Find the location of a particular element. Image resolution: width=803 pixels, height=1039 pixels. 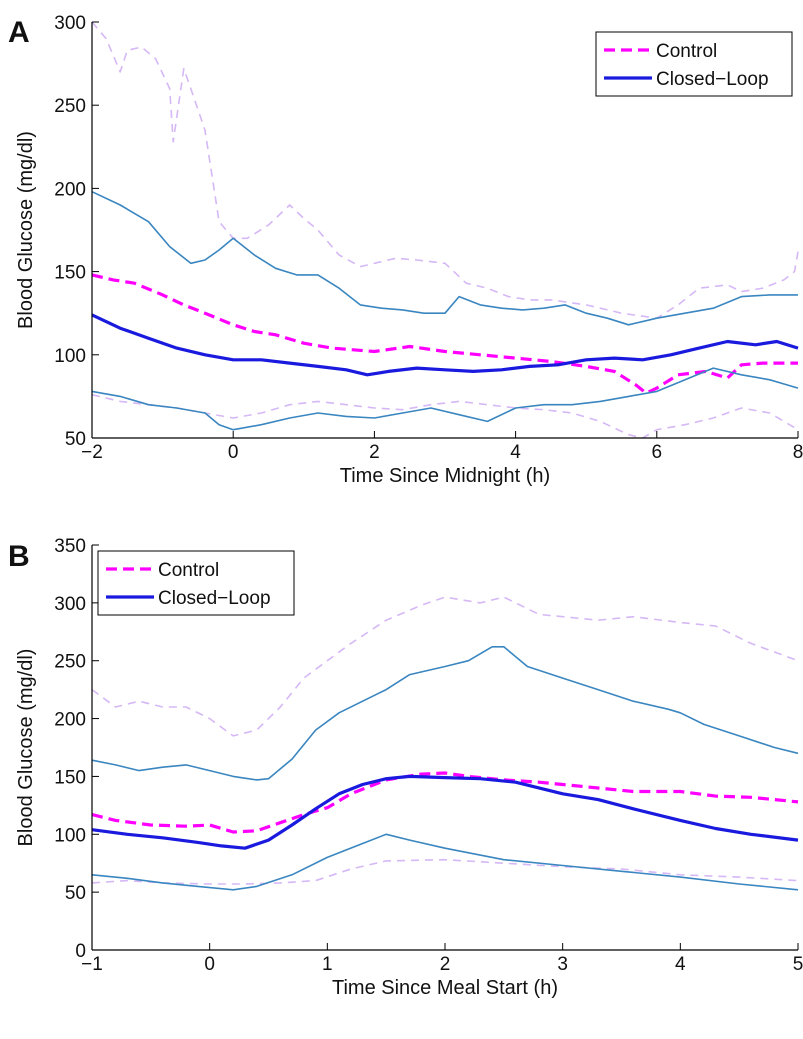

panel-a-legend-box is located at coordinates (694, 64).